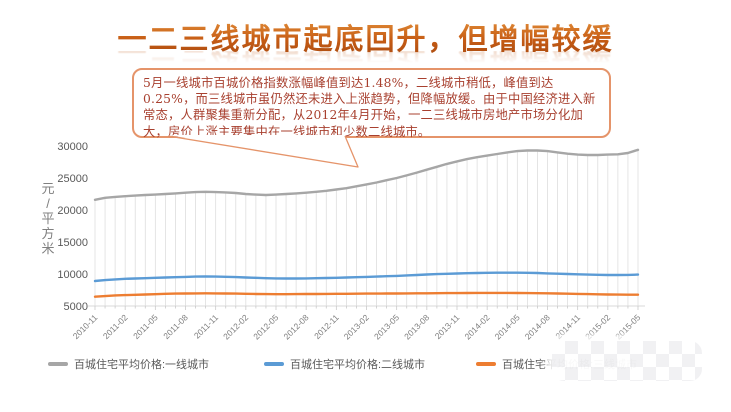 This screenshot has width=731, height=412. What do you see at coordinates (48, 233) in the screenshot?
I see `y-axis-title-char: 方` at bounding box center [48, 233].